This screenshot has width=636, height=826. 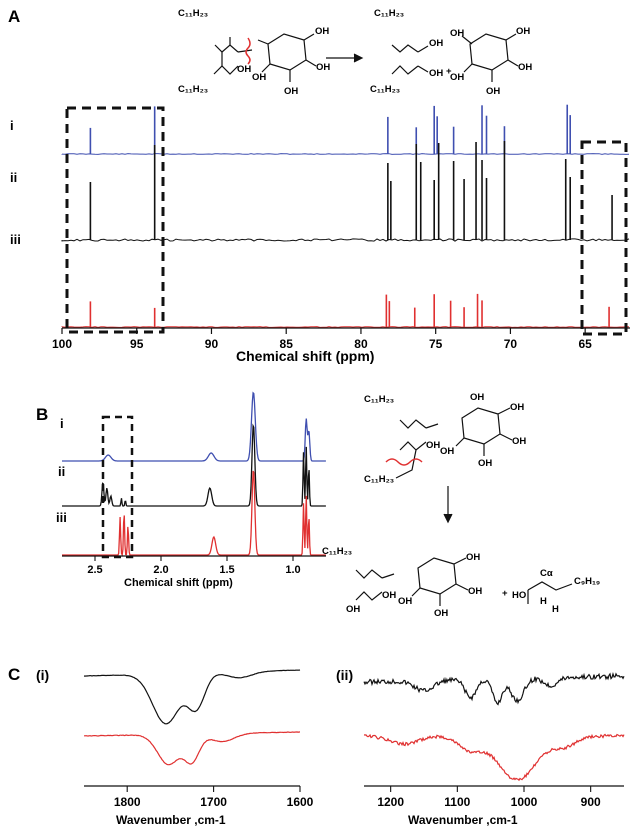 I want to click on spectrum-b-iii, so click(x=194, y=513).